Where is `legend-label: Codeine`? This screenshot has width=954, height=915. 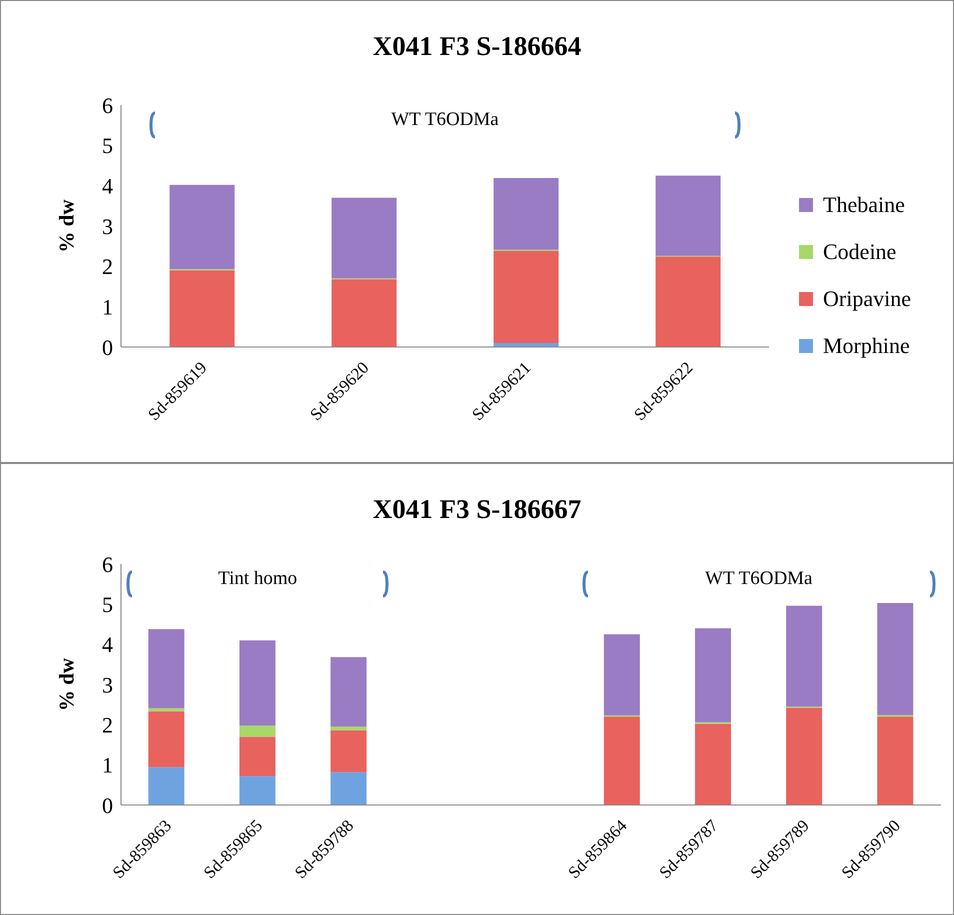
legend-label: Codeine is located at coordinates (859, 251).